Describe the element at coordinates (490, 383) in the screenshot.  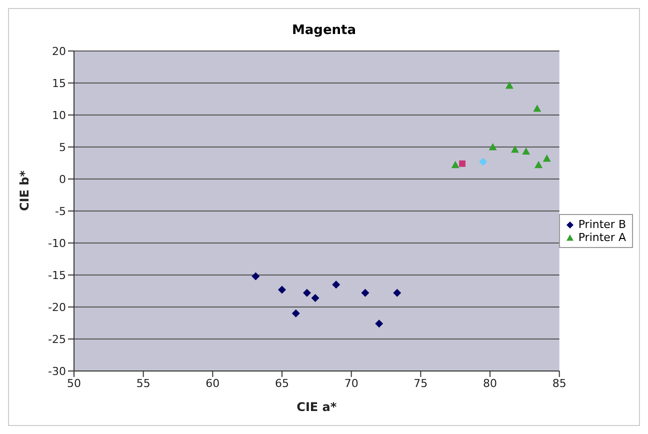
I see `x-tick-label: 80` at that location.